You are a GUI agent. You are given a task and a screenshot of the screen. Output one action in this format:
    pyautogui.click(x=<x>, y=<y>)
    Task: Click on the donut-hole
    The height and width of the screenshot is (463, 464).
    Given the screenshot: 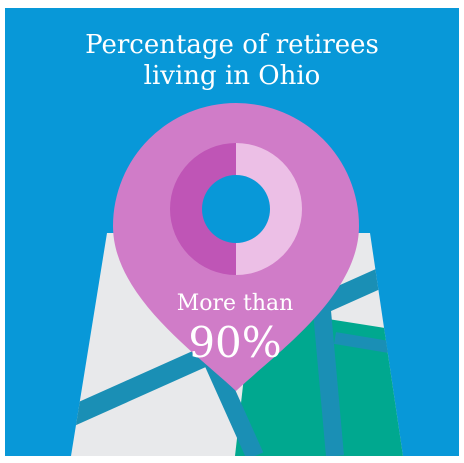 What is the action you would take?
    pyautogui.click(x=236, y=209)
    